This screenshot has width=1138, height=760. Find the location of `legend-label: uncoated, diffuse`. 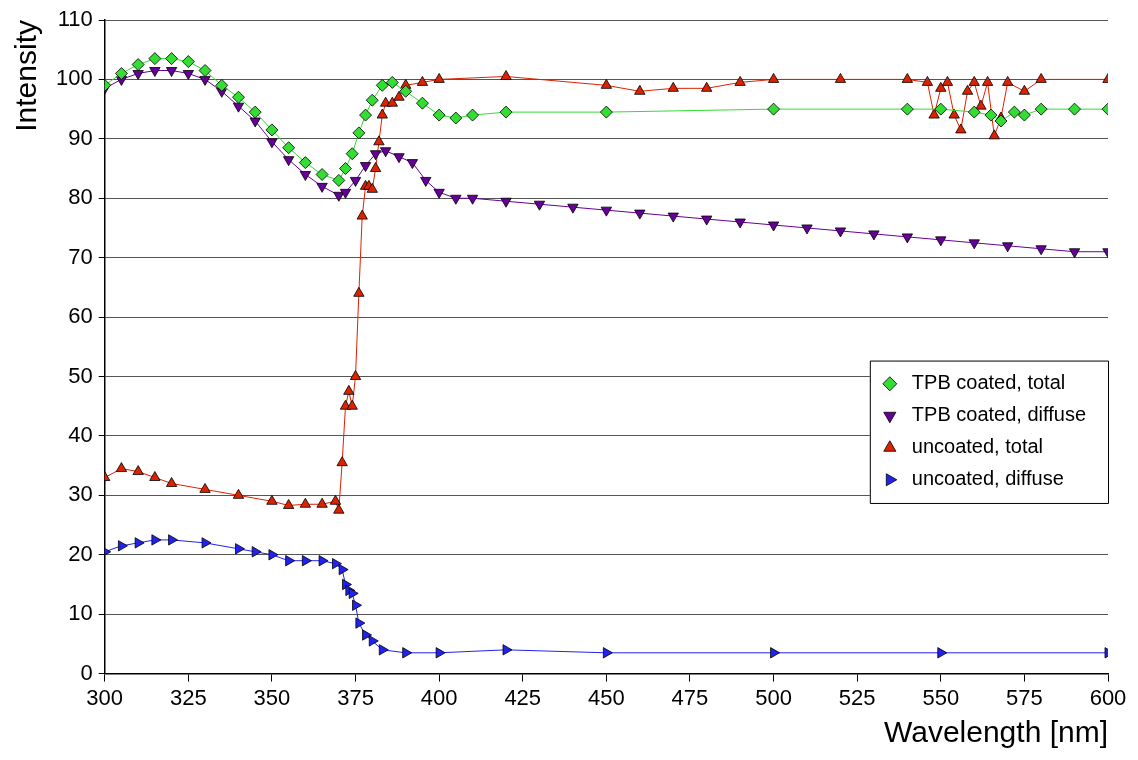

legend-label: uncoated, diffuse is located at coordinates (987, 478).